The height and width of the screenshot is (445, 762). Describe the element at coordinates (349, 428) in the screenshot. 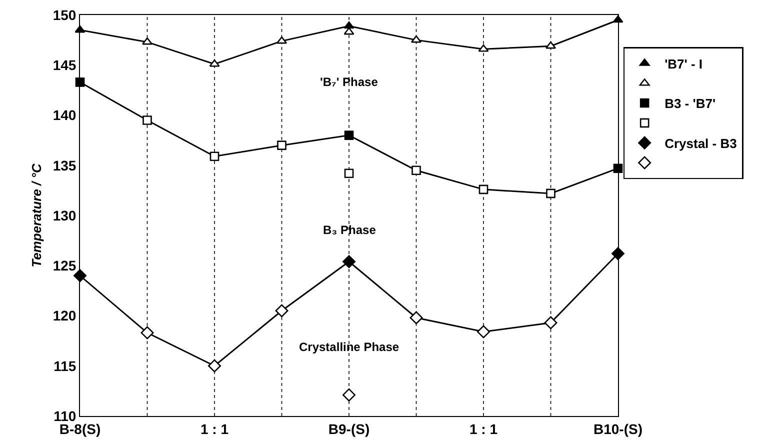

I see `x-tick-label: B9-(S)` at that location.